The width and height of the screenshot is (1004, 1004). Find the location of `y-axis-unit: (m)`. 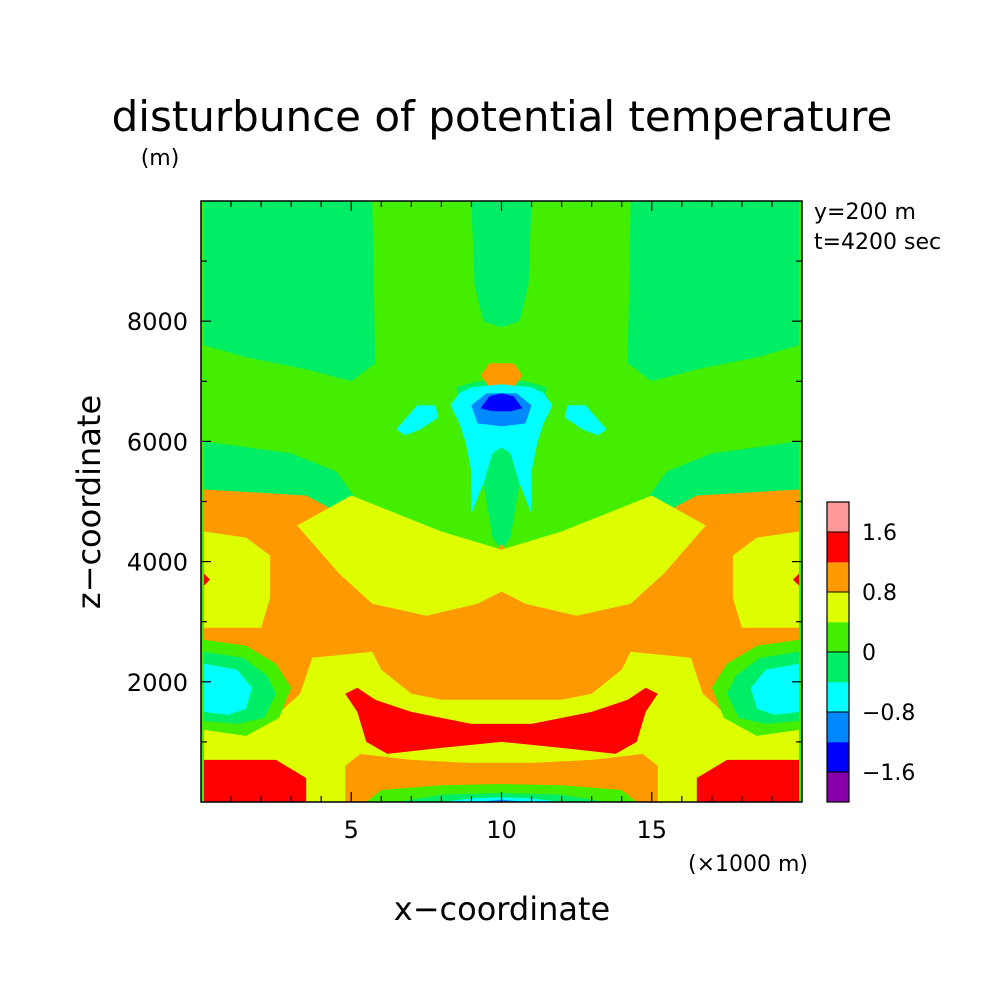

y-axis-unit: (m) is located at coordinates (160, 158).